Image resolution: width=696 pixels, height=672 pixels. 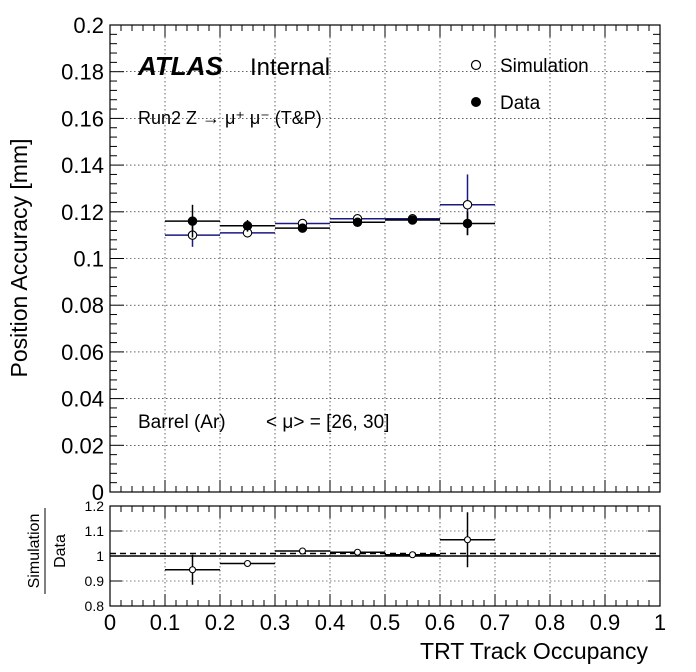 What do you see at coordinates (330, 622) in the screenshot?
I see `x-tick-label: 0.4` at bounding box center [330, 622].